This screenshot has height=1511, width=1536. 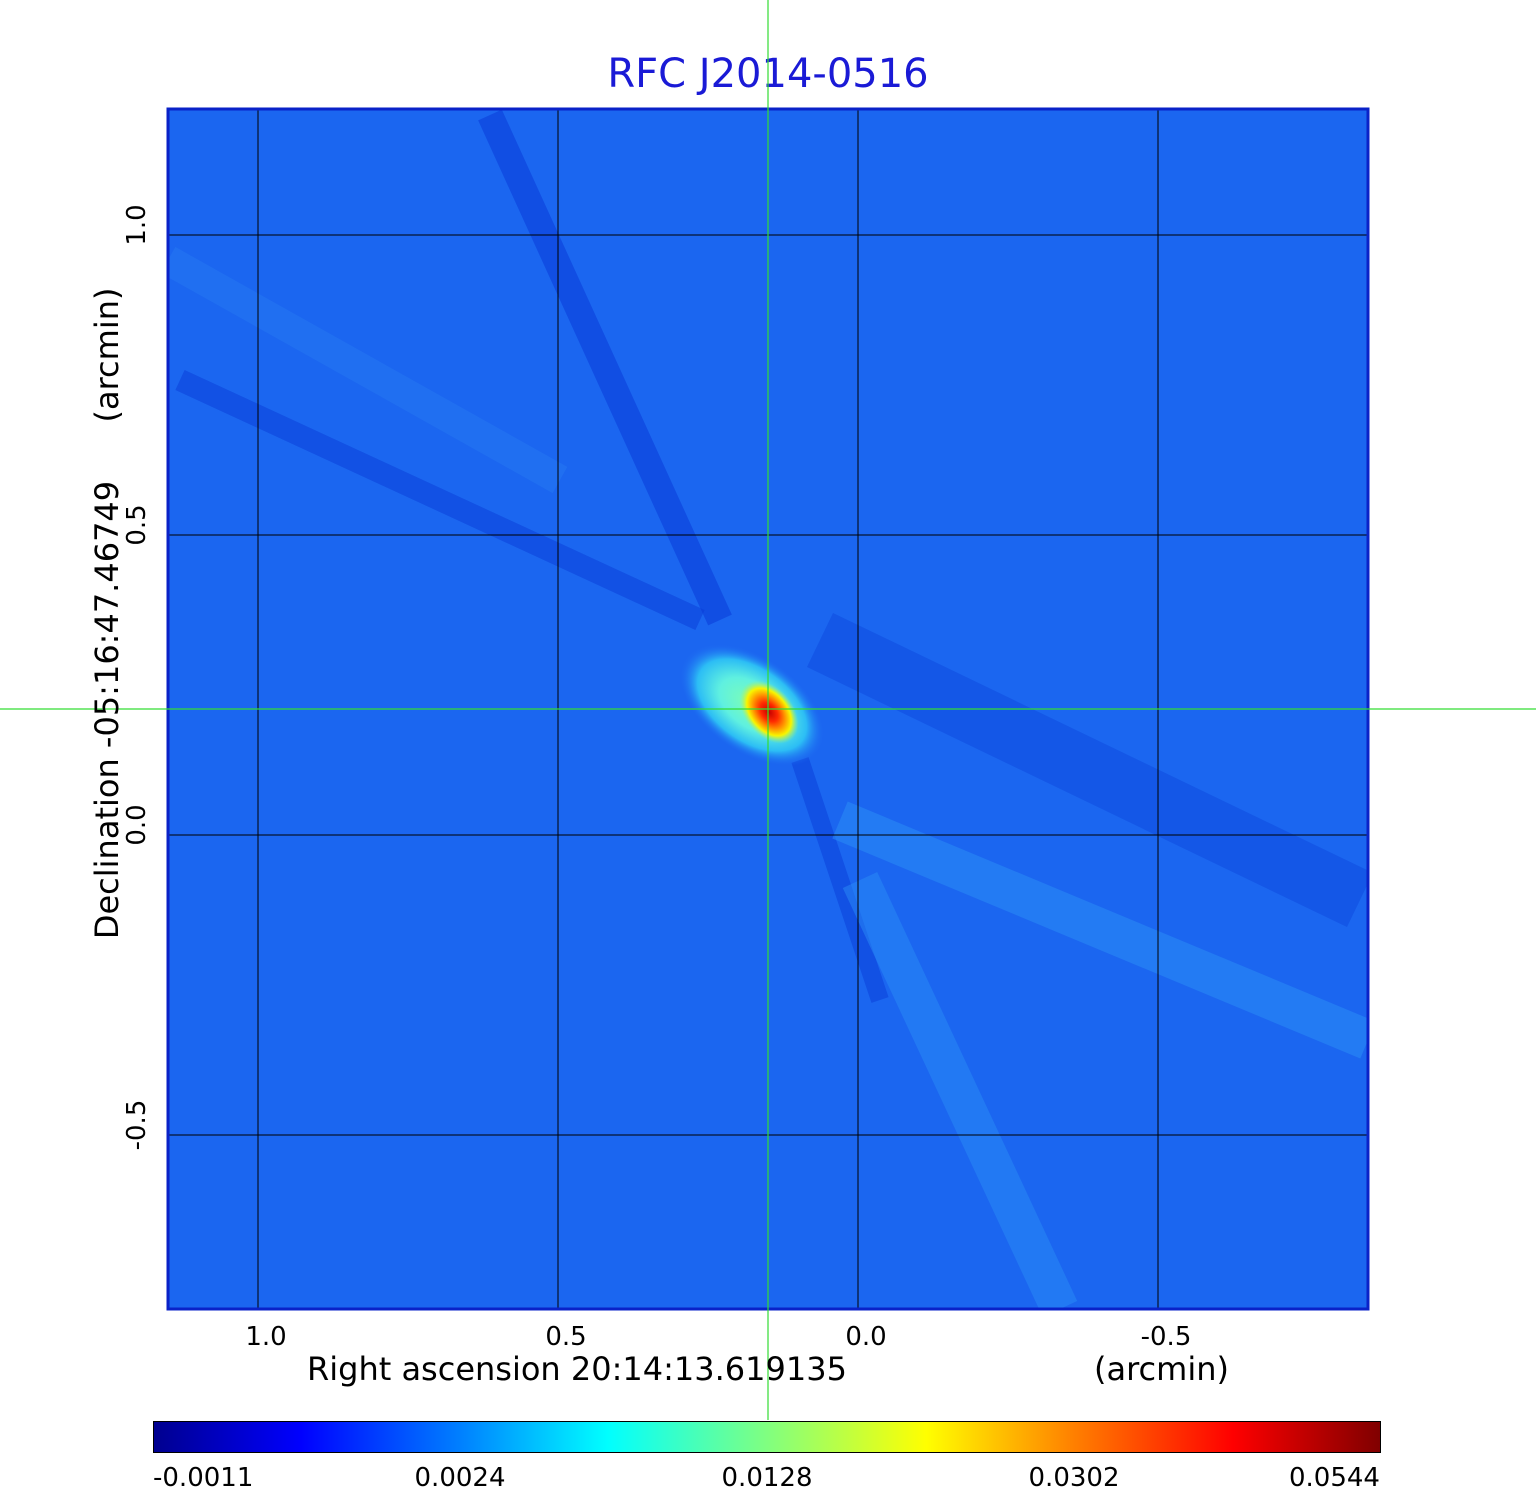 What do you see at coordinates (107, 355) in the screenshot?
I see `y-axis-unit-label: (arcmin)` at bounding box center [107, 355].